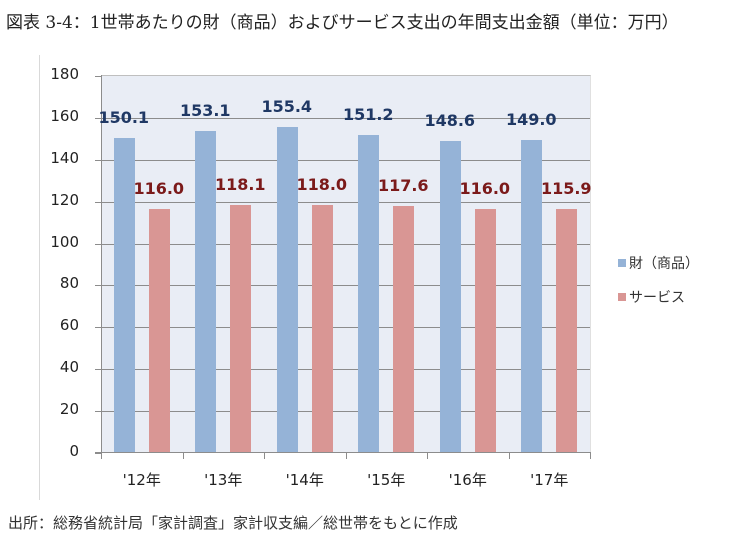  Describe the element at coordinates (622, 263) in the screenshot. I see `legend-swatch-goods-icon` at that location.